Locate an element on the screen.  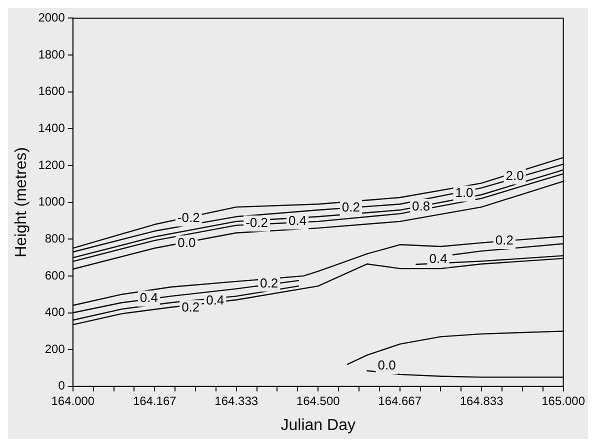
y-tick-label: 2000 is located at coordinates (52, 17).